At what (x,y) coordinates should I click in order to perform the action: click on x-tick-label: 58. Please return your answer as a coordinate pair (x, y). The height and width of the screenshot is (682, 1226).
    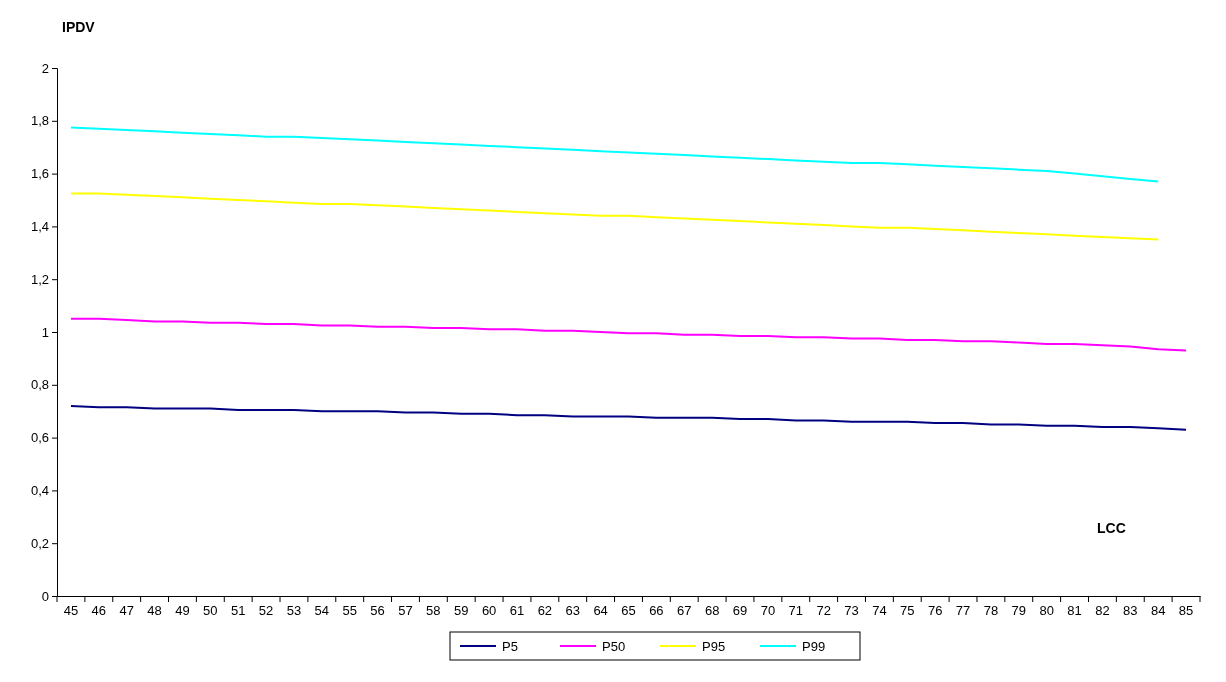
    Looking at the image, I should click on (433, 610).